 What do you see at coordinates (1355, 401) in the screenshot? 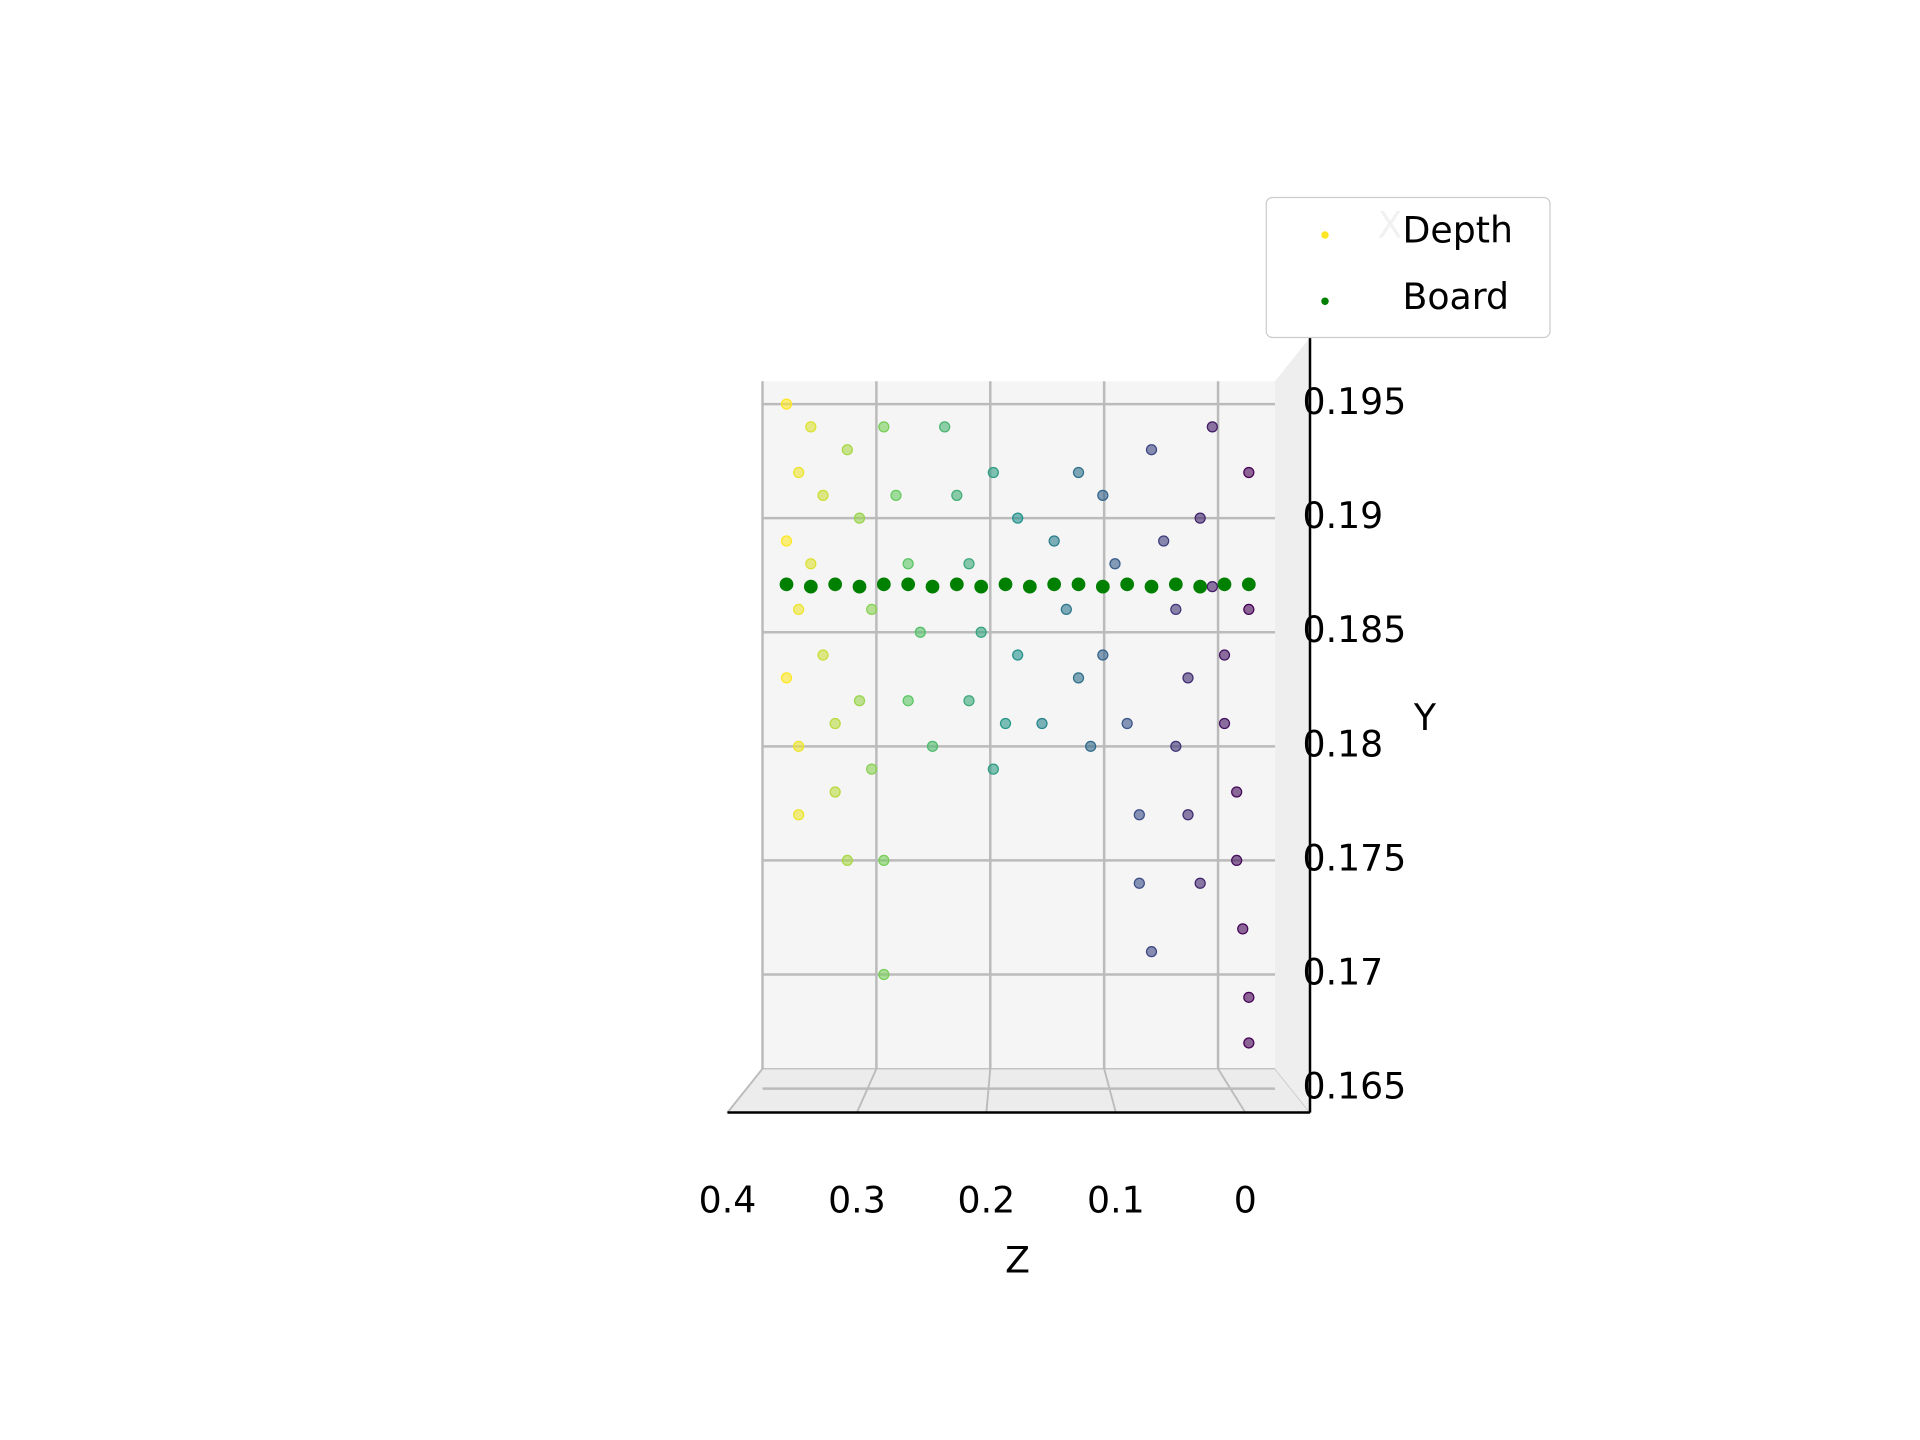
I see `y-tick-label: 0.195` at bounding box center [1355, 401].